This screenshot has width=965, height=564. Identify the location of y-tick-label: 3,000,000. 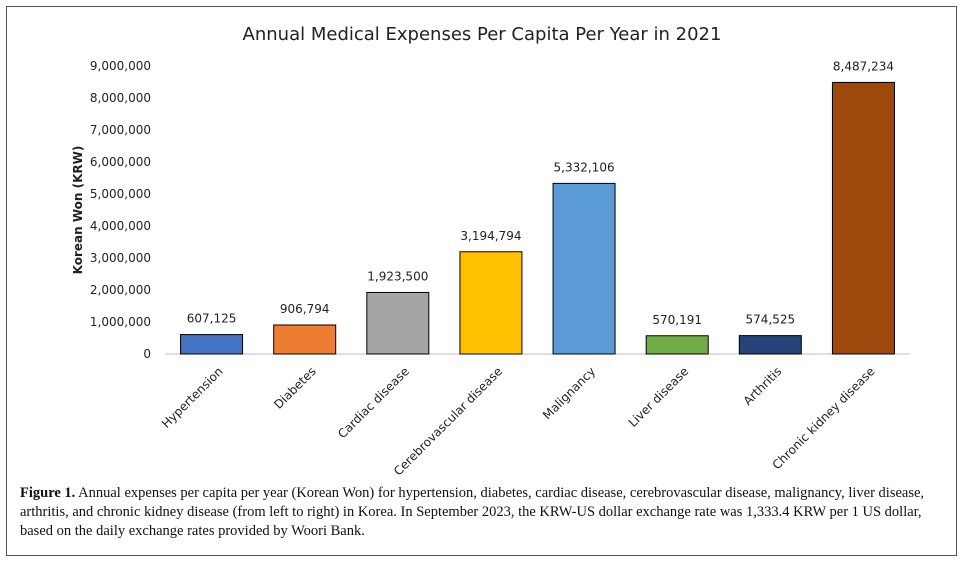
(120, 258).